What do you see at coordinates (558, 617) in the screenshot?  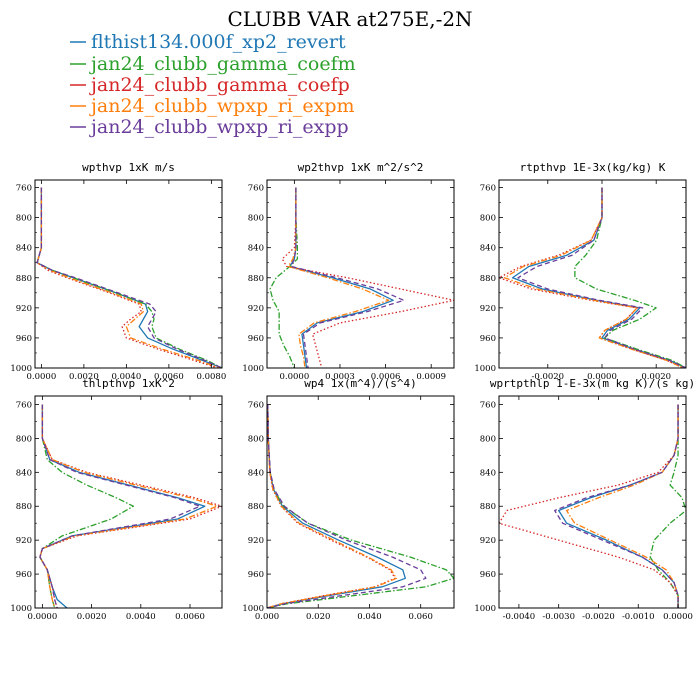 I see `x-tick-label: -0.0030` at bounding box center [558, 617].